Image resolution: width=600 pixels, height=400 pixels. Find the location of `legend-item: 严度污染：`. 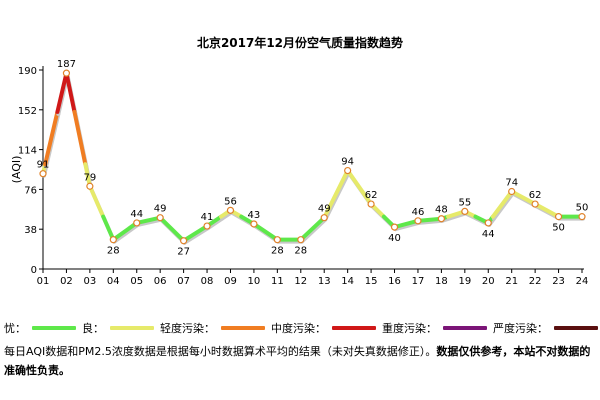

legend-item: 严度污染： is located at coordinates (492, 328).